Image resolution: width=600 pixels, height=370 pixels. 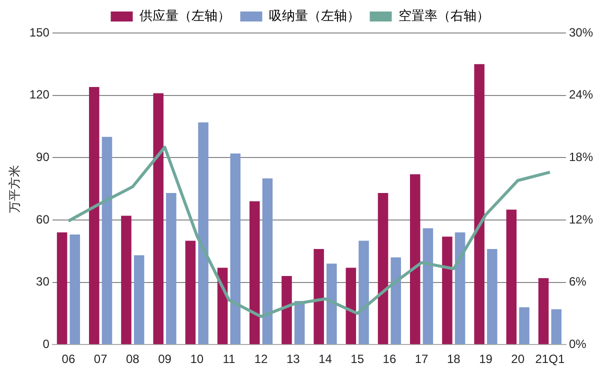 What do you see at coordinates (357, 359) in the screenshot?
I see `x-tick-label: 15` at bounding box center [357, 359].